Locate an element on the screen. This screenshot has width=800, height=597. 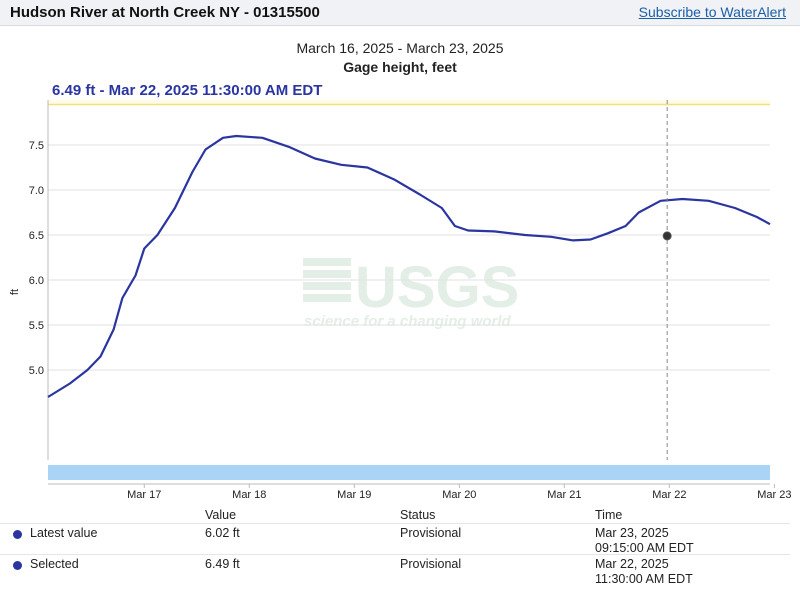
x-tick-label: Mar 22 is located at coordinates (669, 495).